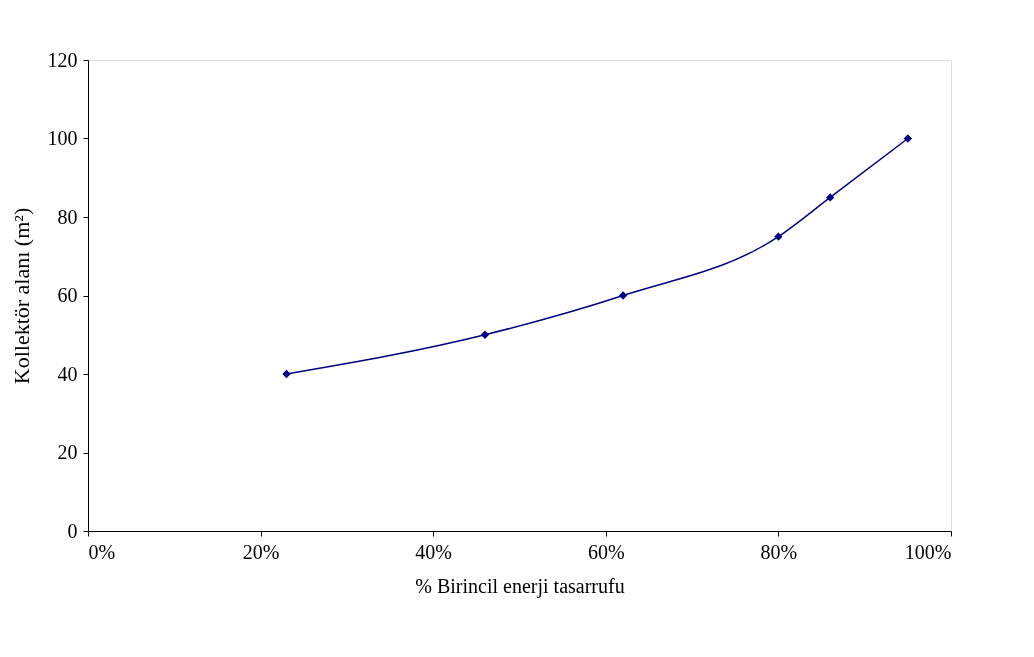 This screenshot has width=1034, height=657. I want to click on y-tick-label: 60, so click(67, 295).